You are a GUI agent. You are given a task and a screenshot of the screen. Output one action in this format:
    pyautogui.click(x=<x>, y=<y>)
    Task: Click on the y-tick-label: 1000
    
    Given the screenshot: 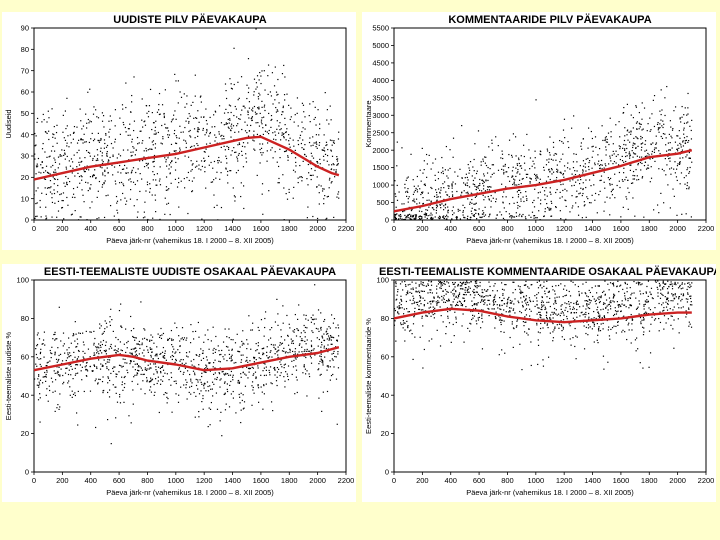 What is the action you would take?
    pyautogui.click(x=380, y=185)
    